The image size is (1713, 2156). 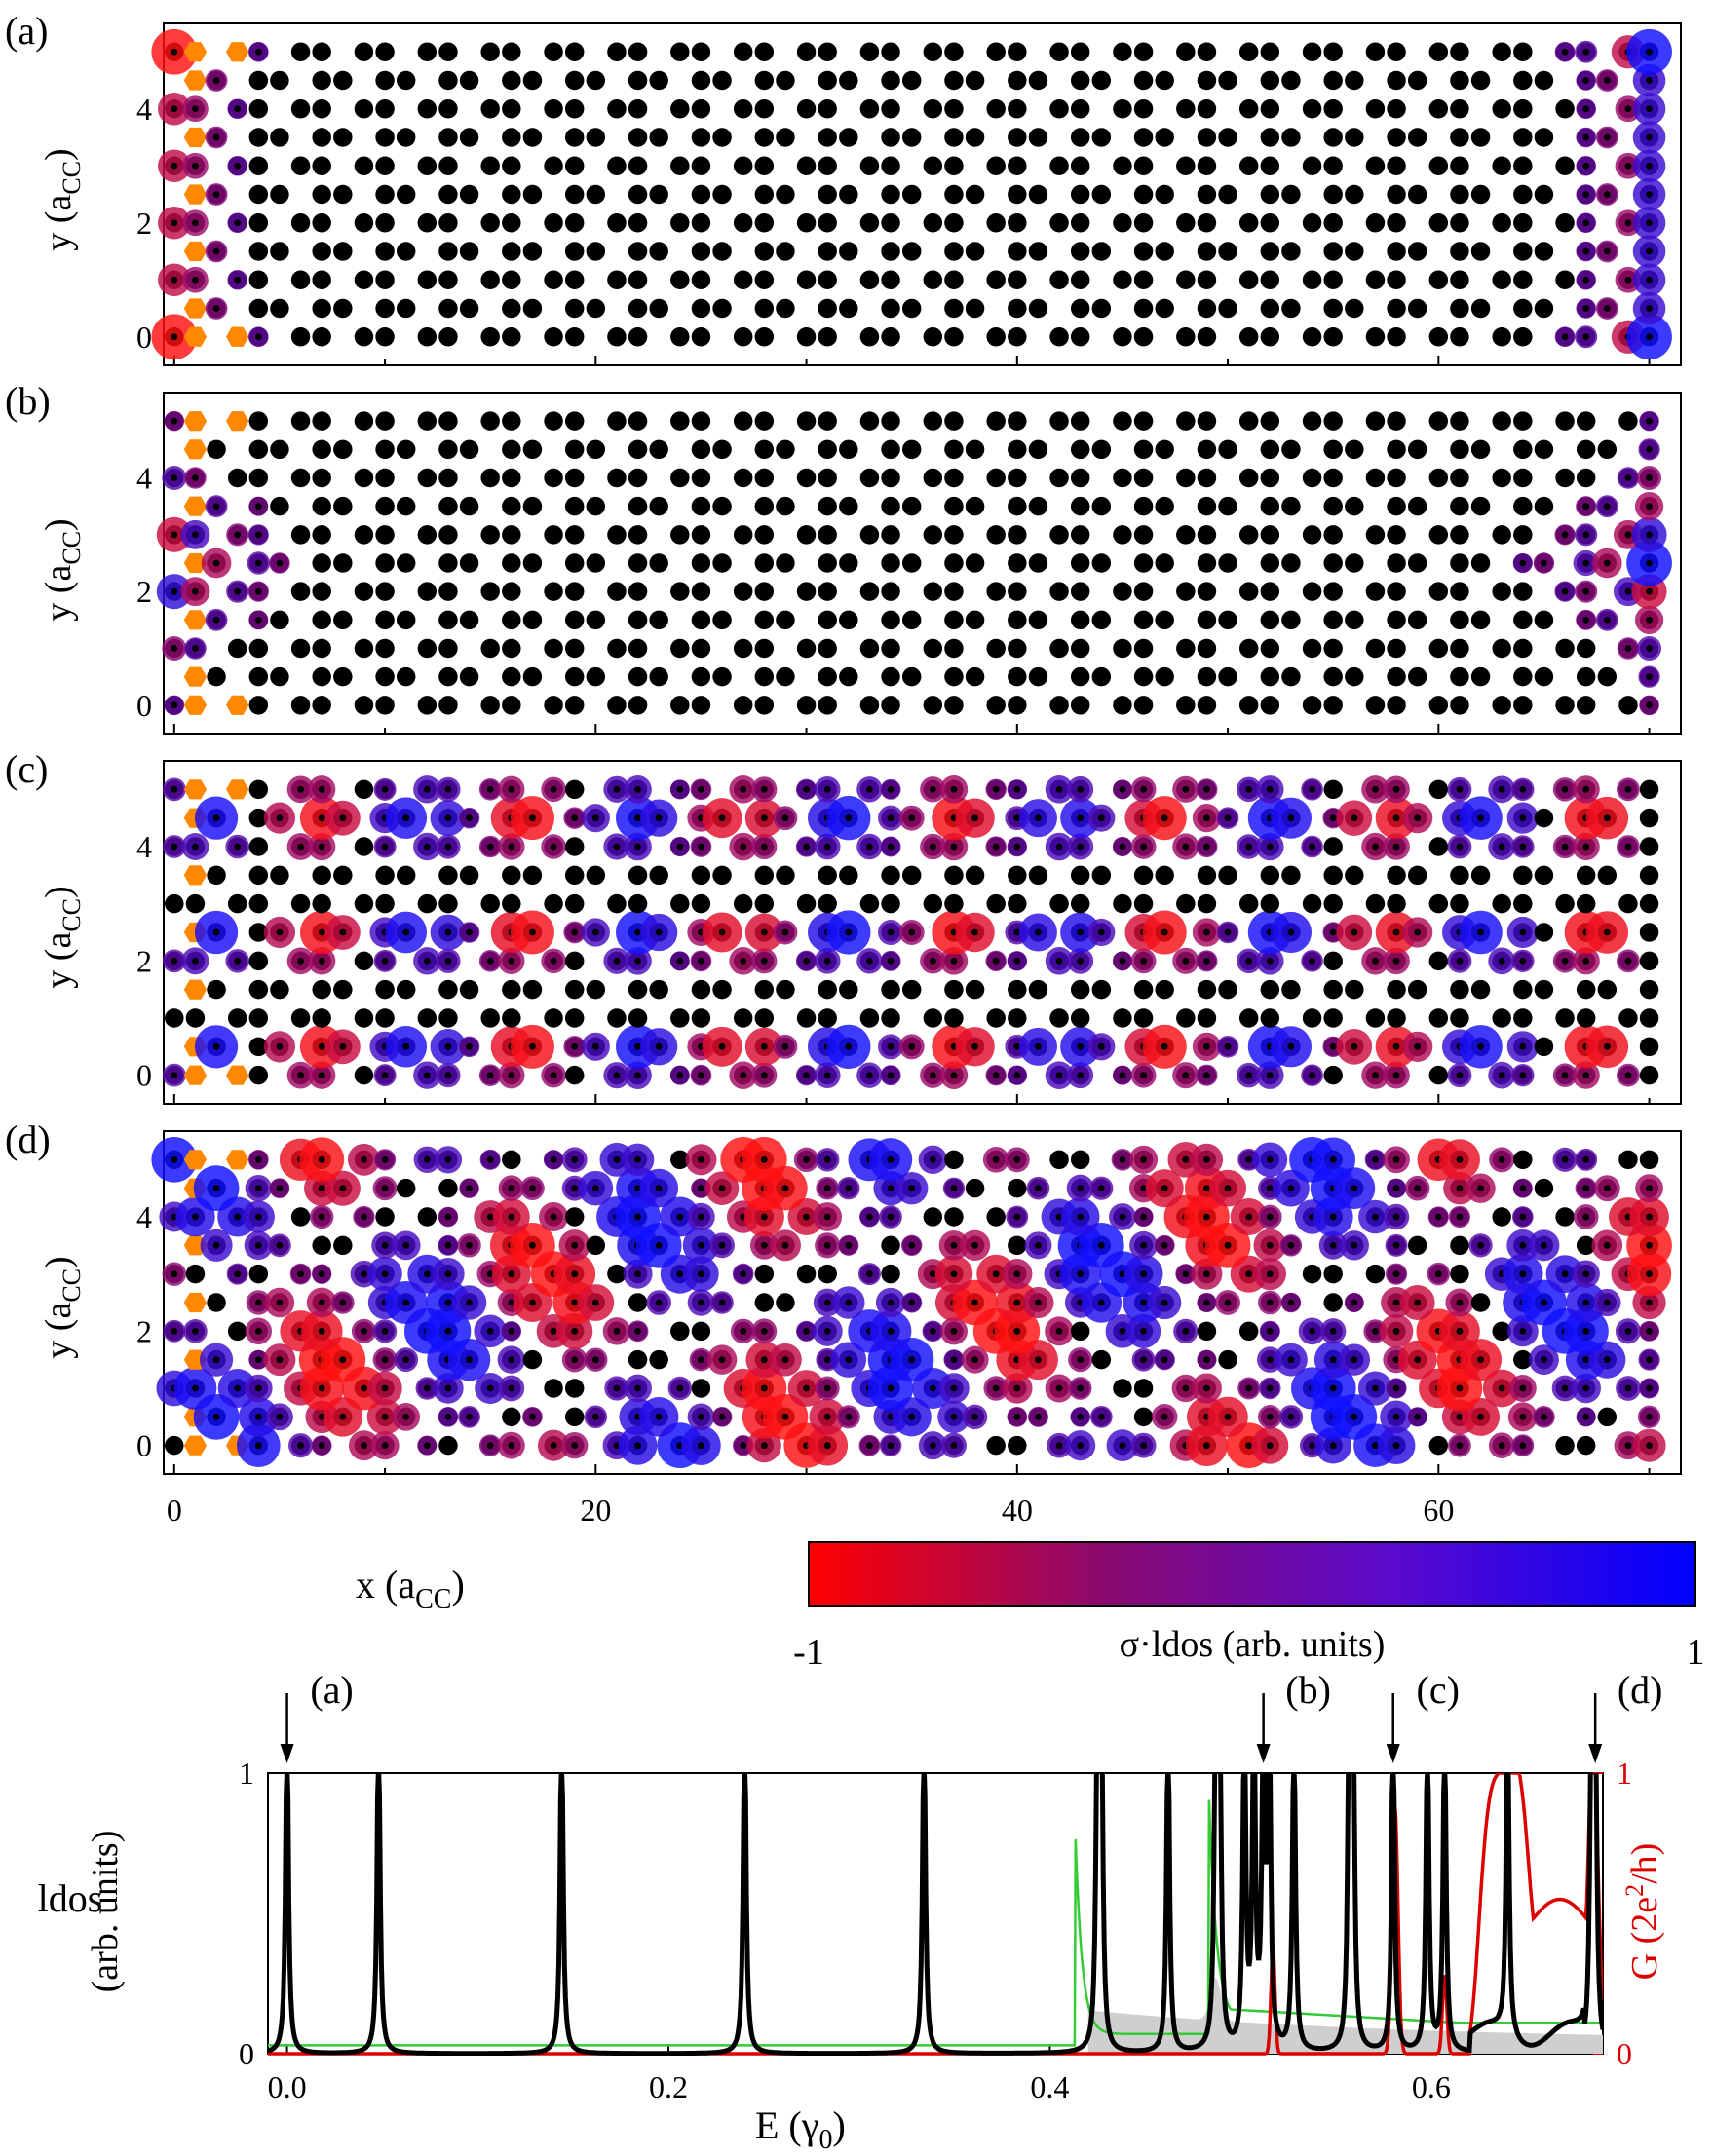 I want to click on energy-xtick-label: 0.0, so click(x=287, y=2087).